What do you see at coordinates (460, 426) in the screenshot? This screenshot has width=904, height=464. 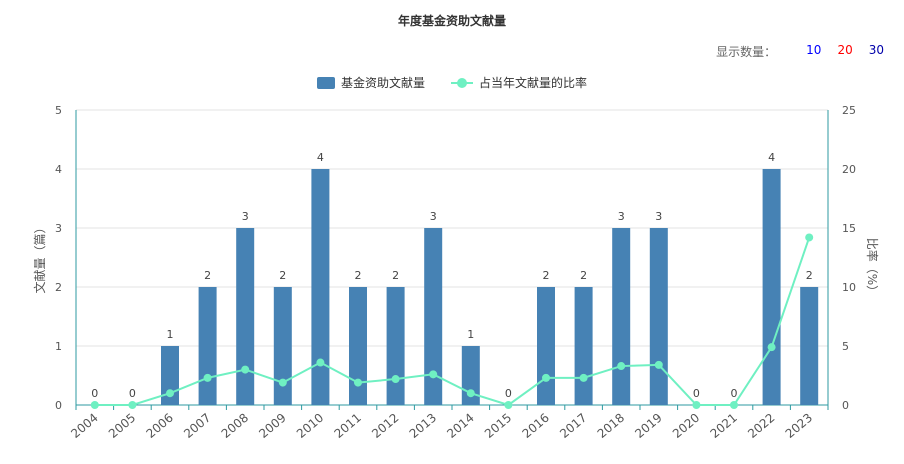 I see `x-tick-label: 2014` at bounding box center [460, 426].